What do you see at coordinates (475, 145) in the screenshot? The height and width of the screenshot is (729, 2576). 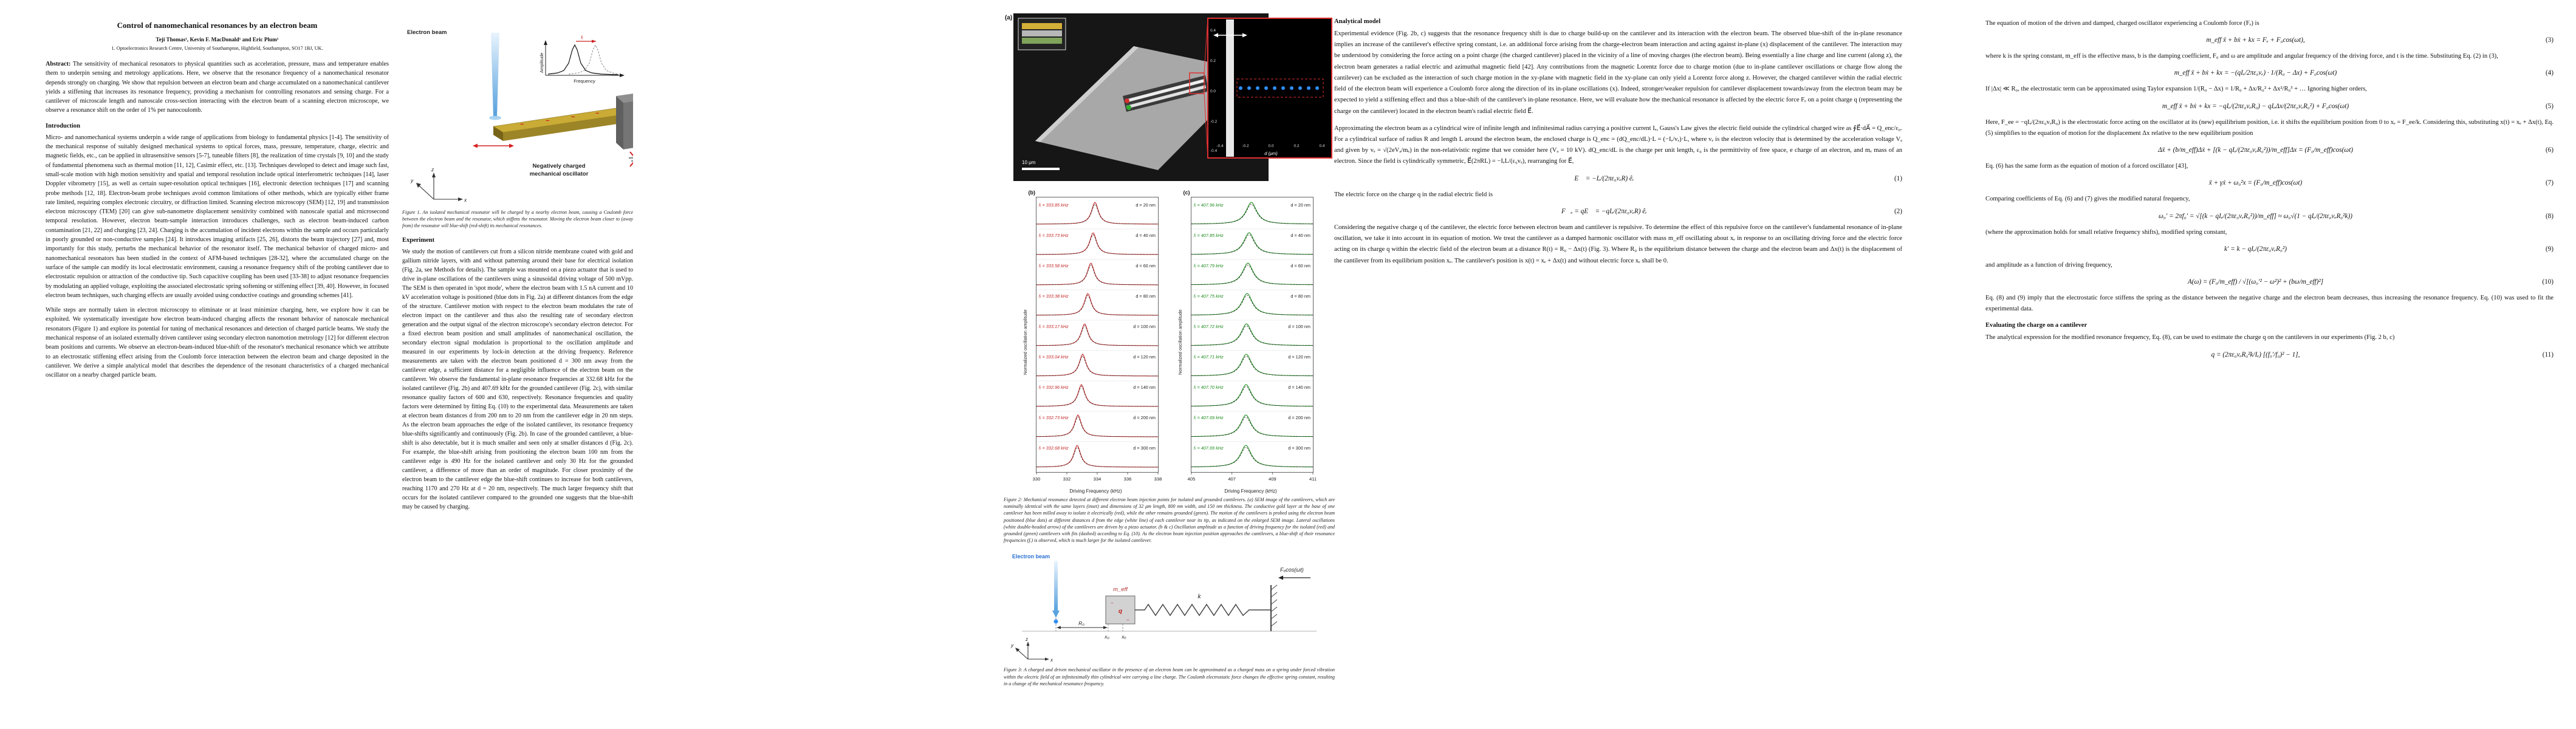 I see `oscillation-arrow-left` at bounding box center [475, 145].